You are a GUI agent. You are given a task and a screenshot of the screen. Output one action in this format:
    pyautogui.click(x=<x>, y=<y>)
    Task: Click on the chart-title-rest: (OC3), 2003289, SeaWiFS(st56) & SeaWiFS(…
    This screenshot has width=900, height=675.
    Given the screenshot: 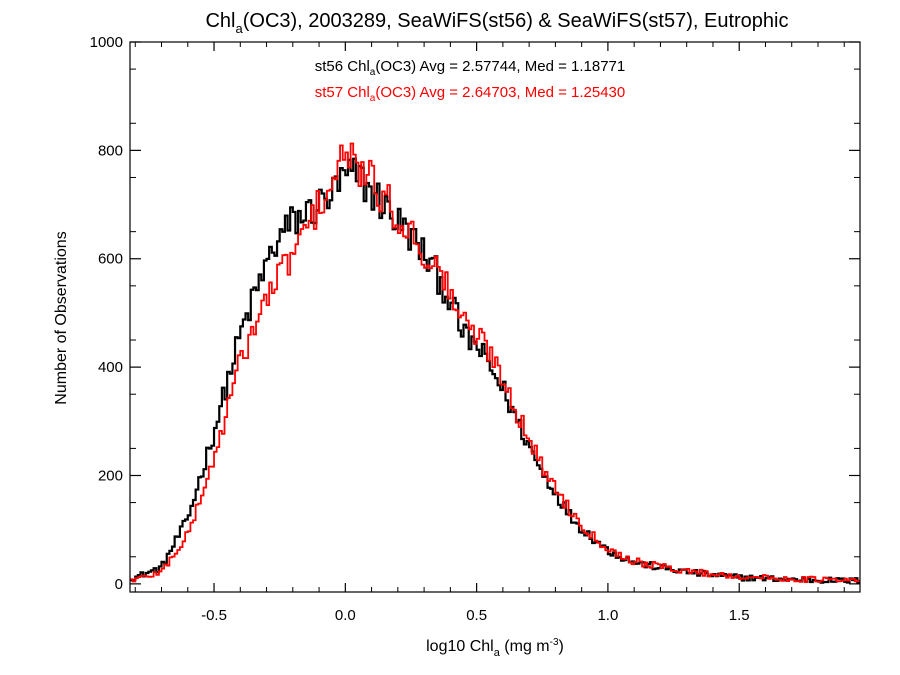 What is the action you would take?
    pyautogui.click(x=516, y=21)
    